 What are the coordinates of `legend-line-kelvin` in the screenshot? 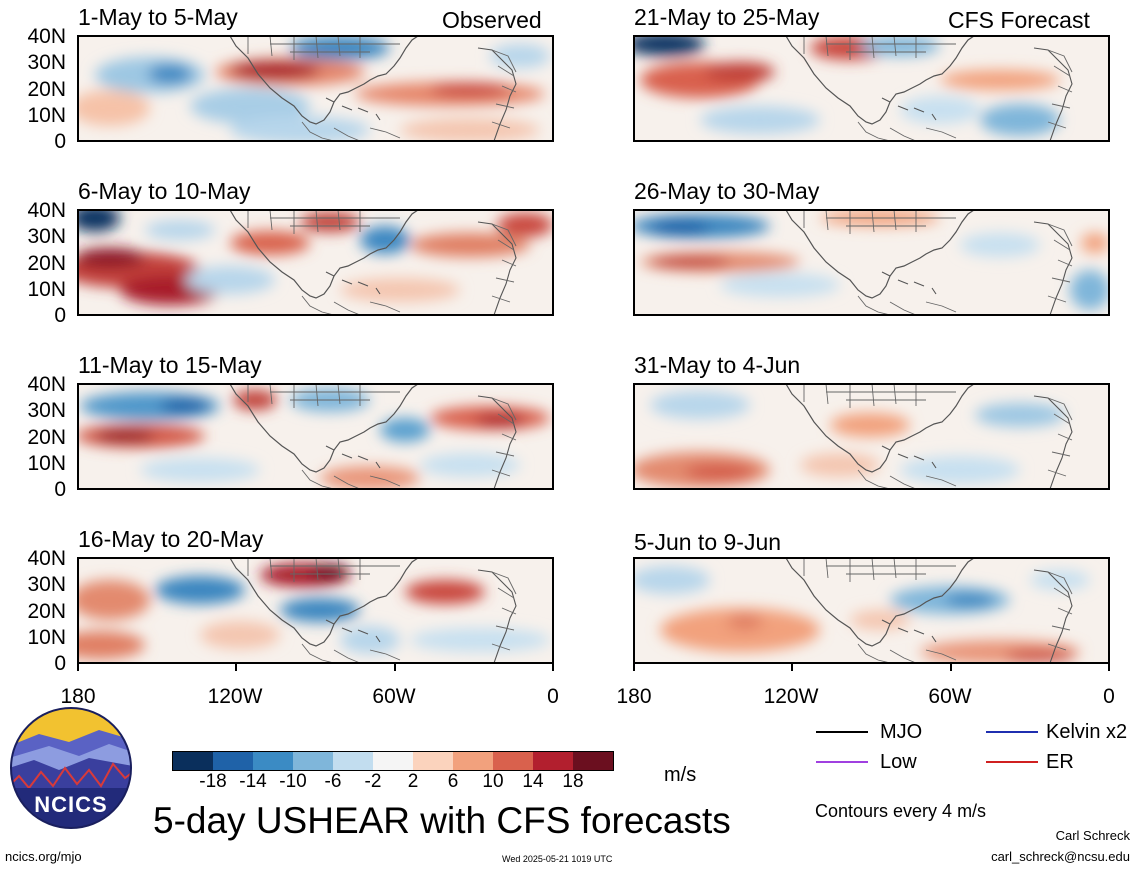 It's located at (1012, 732).